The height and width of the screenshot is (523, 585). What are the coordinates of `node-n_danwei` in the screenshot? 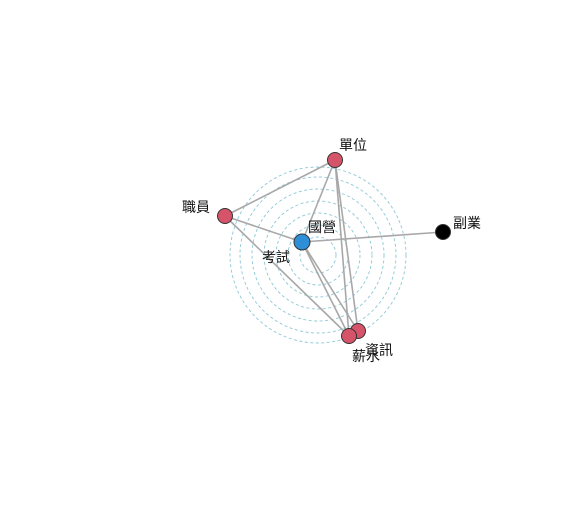 It's located at (335, 160).